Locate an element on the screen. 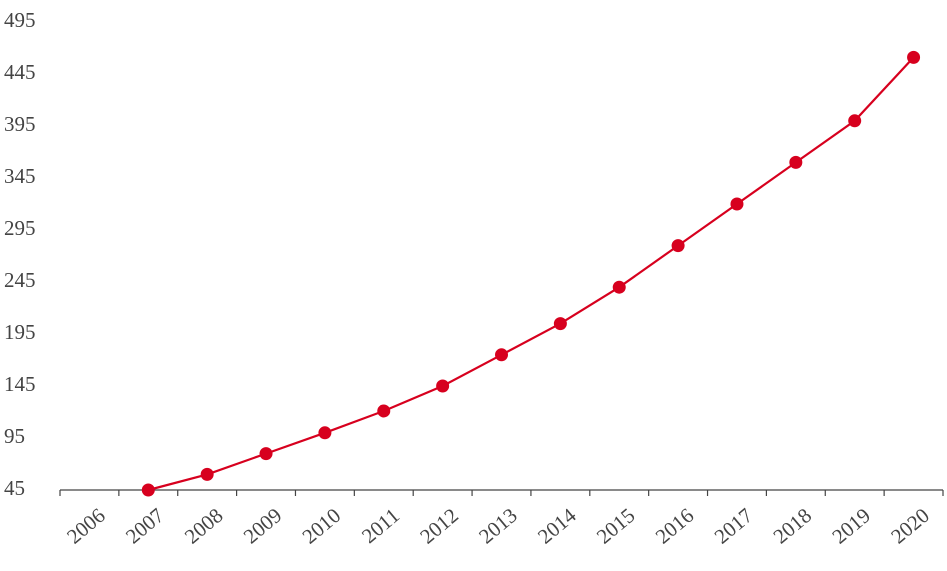 This screenshot has height=571, width=947. x-tick-label: 2007 is located at coordinates (145, 525).